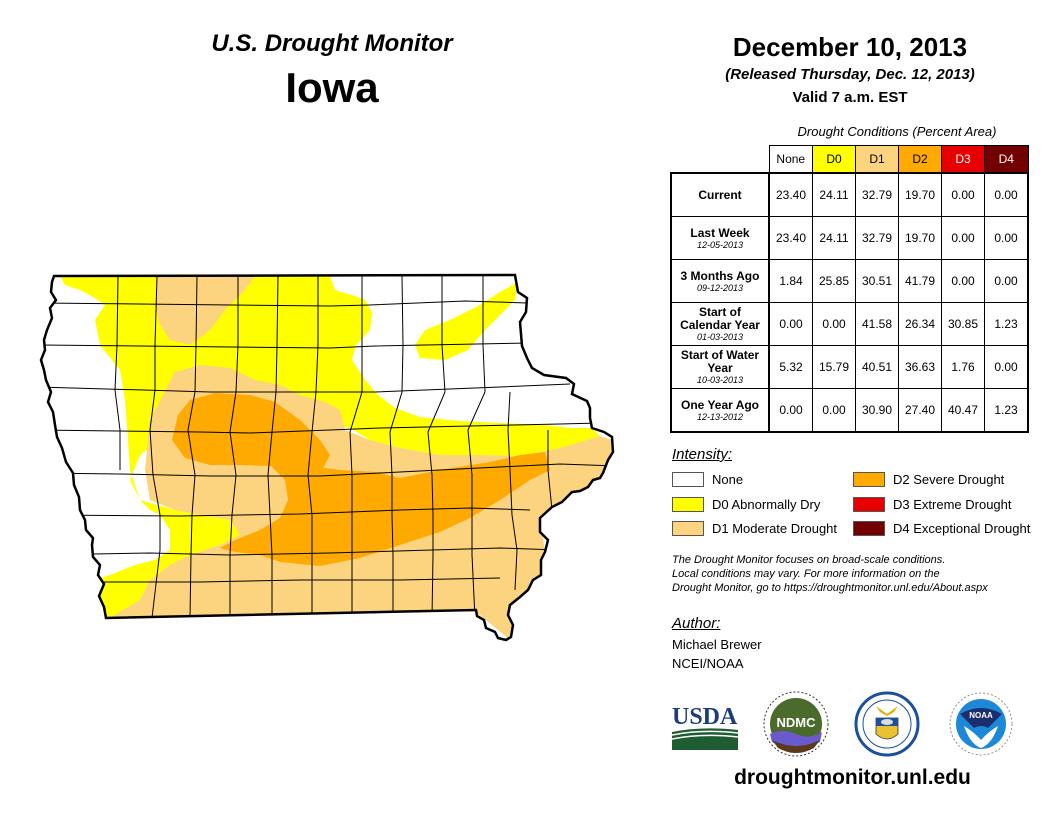 Image resolution: width=1056 pixels, height=821 pixels. Describe the element at coordinates (877, 367) in the screenshot. I see `table-cell: 40.51` at that location.